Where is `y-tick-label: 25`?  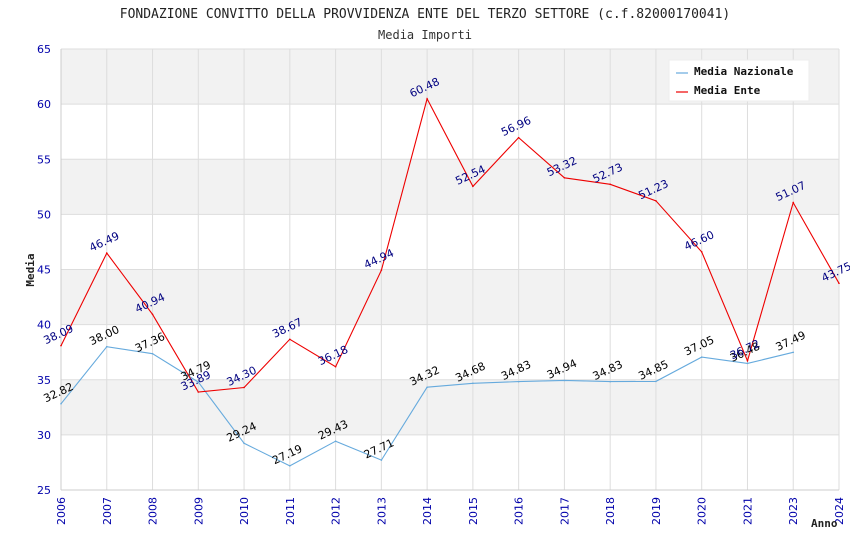
y-tick-label: 25 is located at coordinates (44, 490).